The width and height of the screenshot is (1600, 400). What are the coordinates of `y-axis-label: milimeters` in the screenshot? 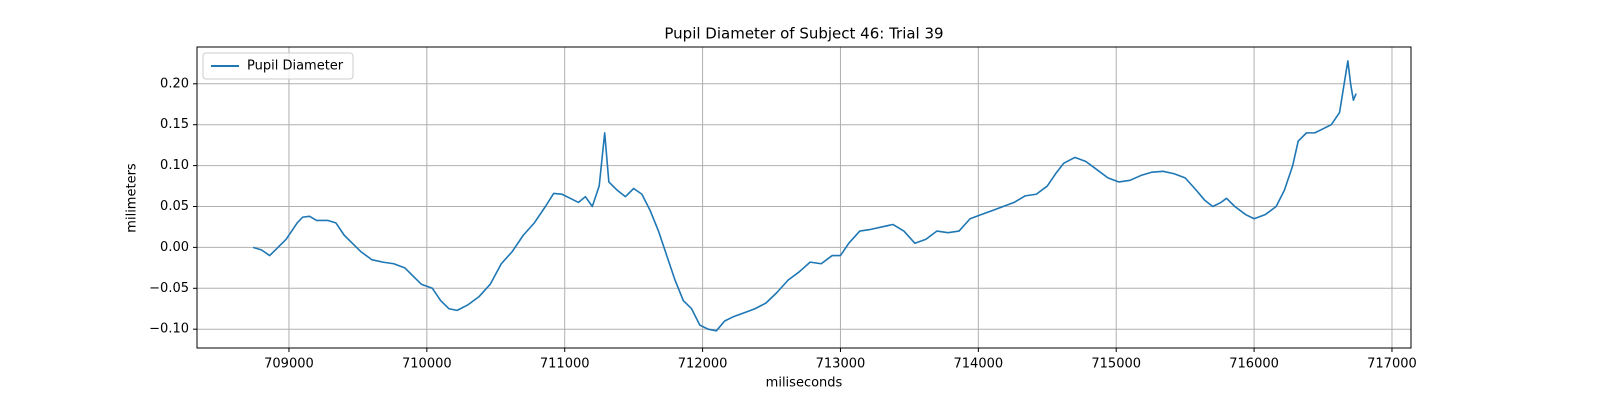 It's located at (132, 198).